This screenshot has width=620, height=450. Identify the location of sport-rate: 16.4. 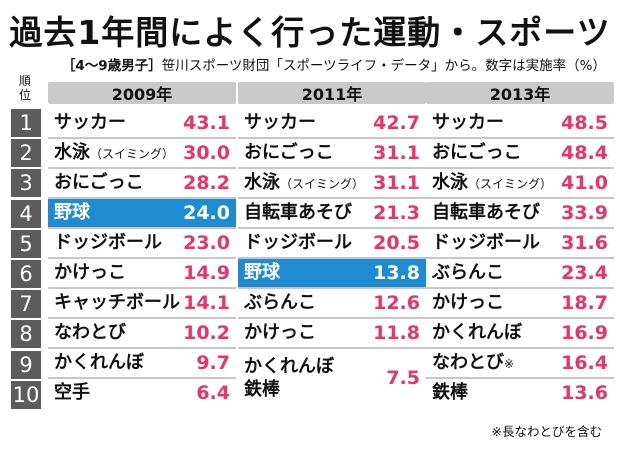
(584, 363).